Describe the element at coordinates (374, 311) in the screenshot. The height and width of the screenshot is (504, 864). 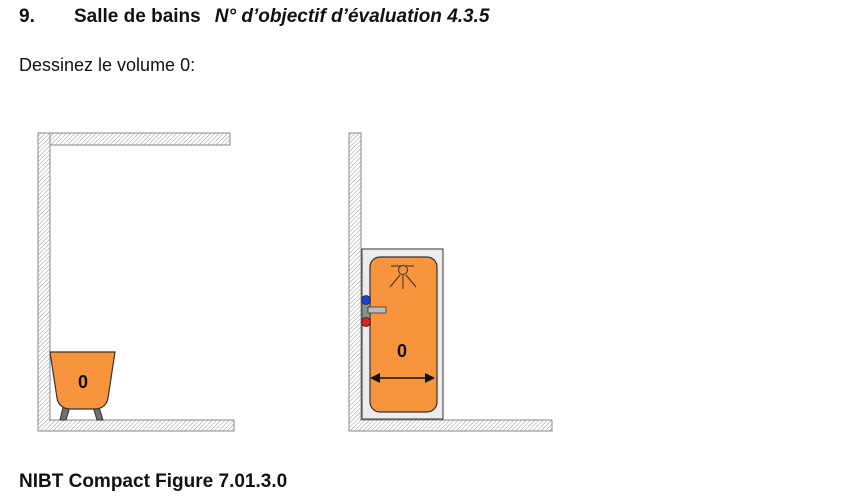
I see `mixer-tap-icon` at that location.